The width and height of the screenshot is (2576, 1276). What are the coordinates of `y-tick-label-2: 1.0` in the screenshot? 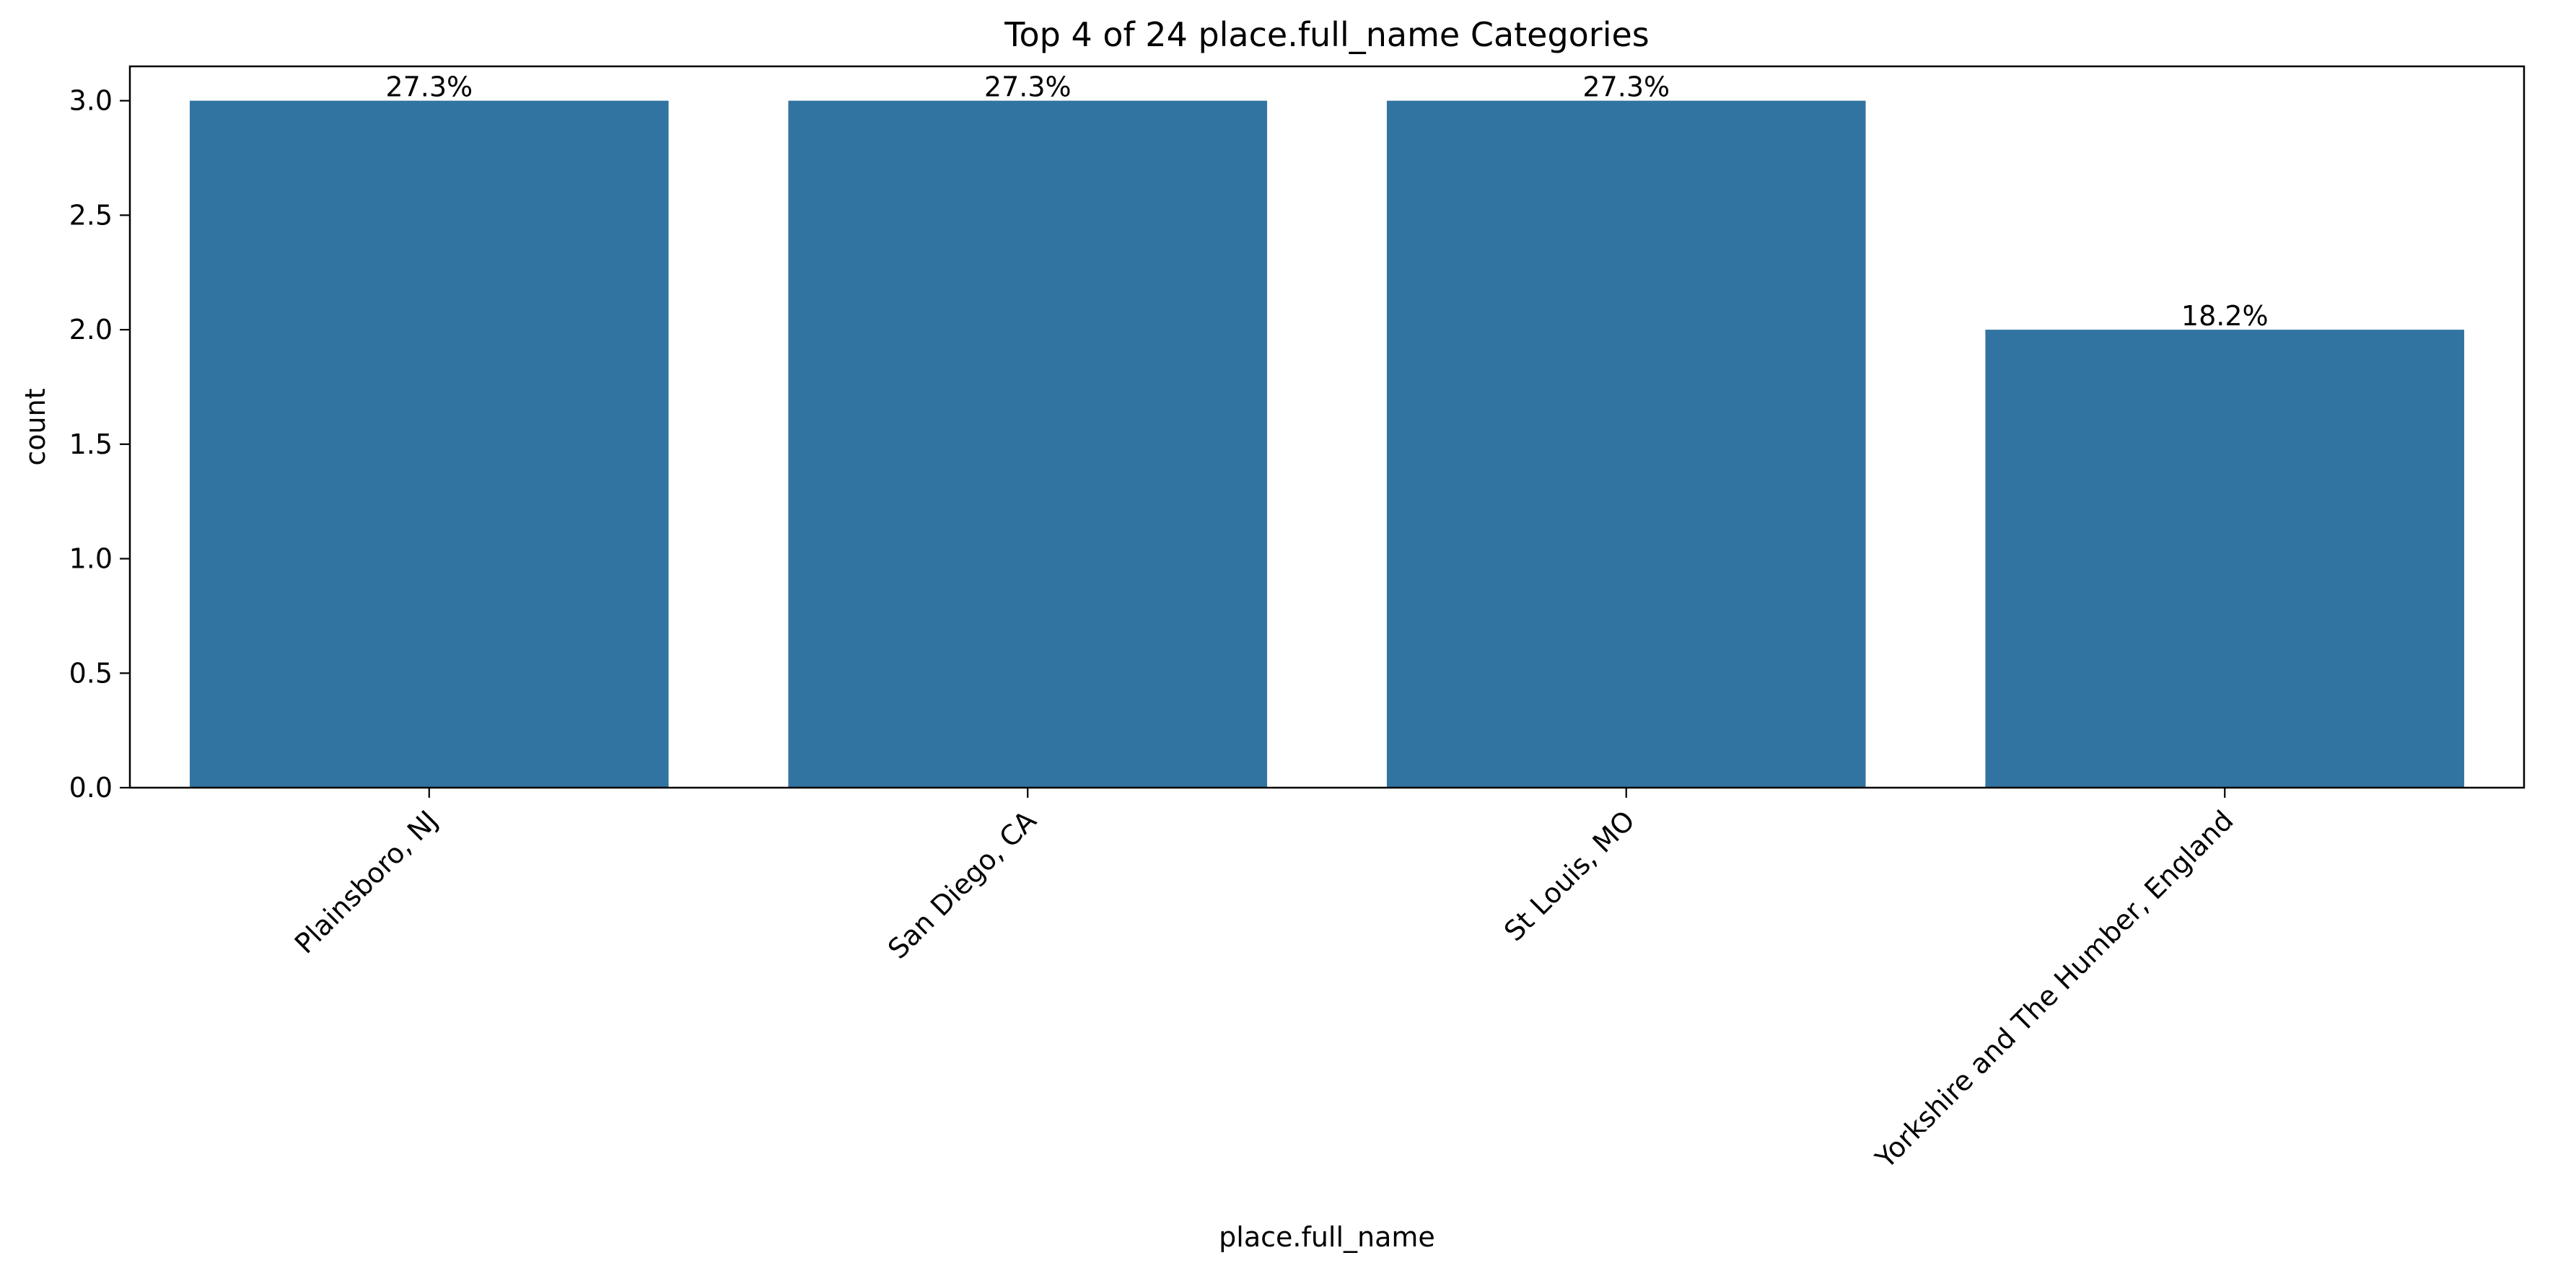 It's located at (91, 559).